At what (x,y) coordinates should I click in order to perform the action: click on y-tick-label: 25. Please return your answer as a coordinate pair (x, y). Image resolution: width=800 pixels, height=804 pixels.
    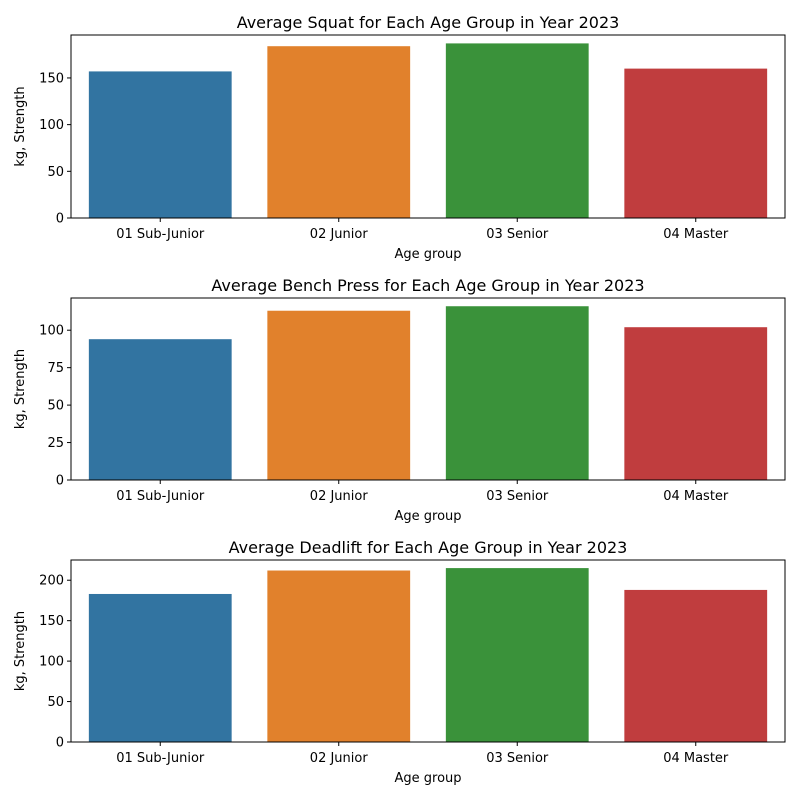
    Looking at the image, I should click on (55, 443).